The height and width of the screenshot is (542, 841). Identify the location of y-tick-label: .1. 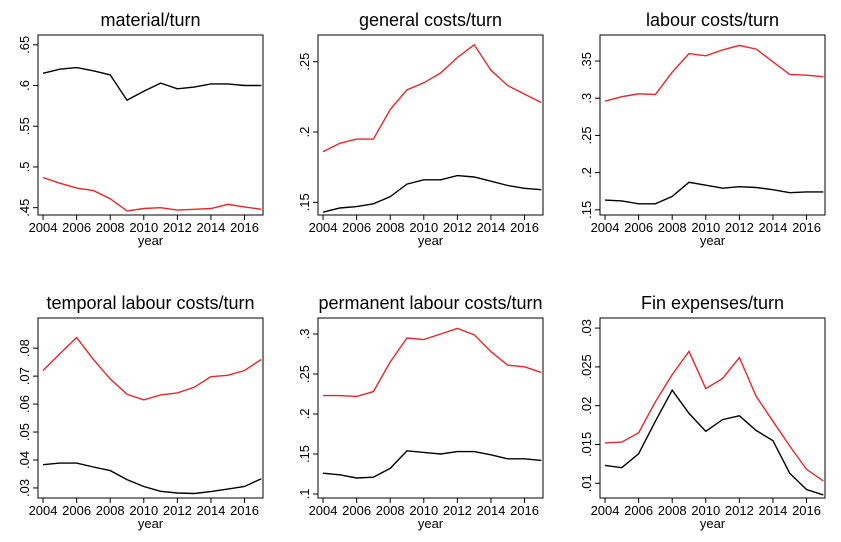
(304, 494).